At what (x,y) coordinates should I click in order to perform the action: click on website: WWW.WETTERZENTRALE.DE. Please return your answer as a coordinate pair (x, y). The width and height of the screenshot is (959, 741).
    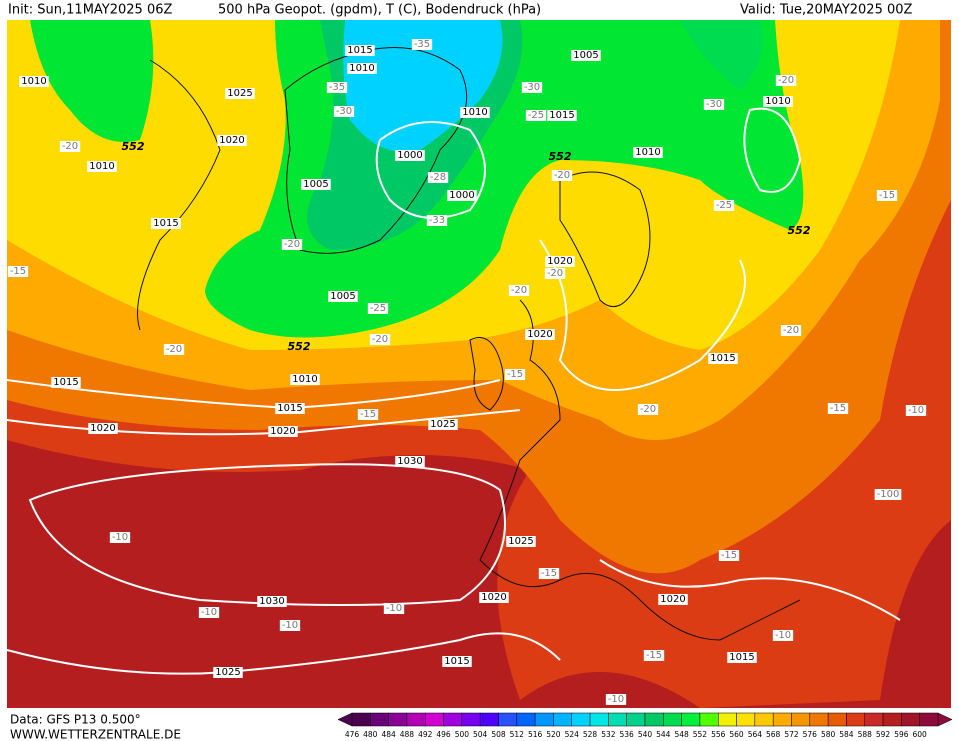
    Looking at the image, I should click on (95, 734).